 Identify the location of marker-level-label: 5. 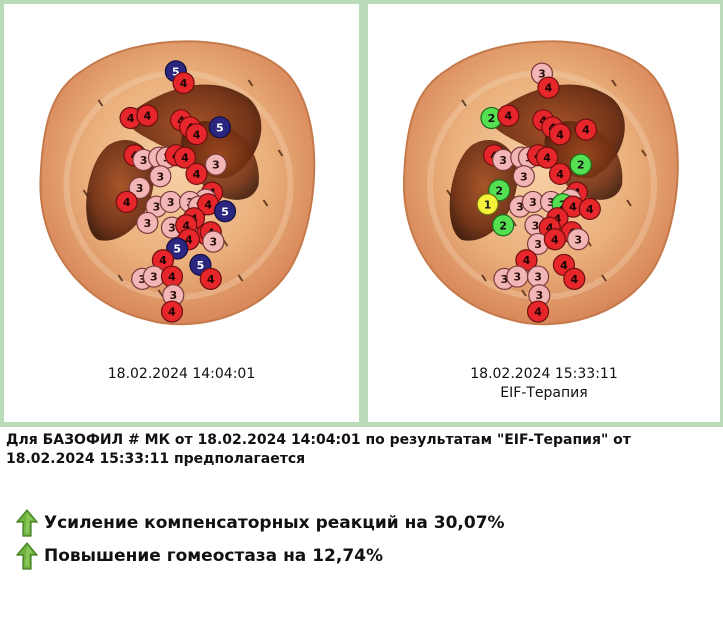
(220, 127).